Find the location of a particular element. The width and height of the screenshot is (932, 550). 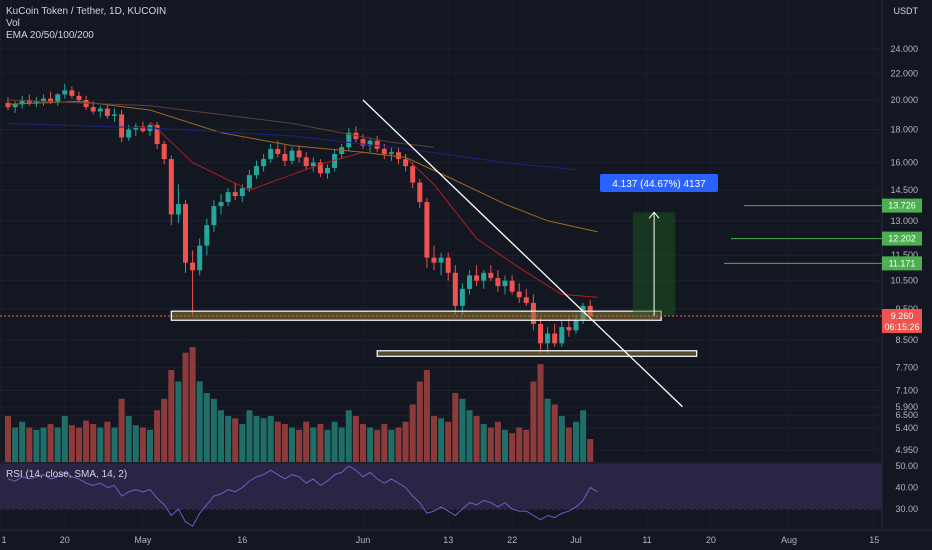

ema-legend: EMA 20/50/100/200 is located at coordinates (50, 35).